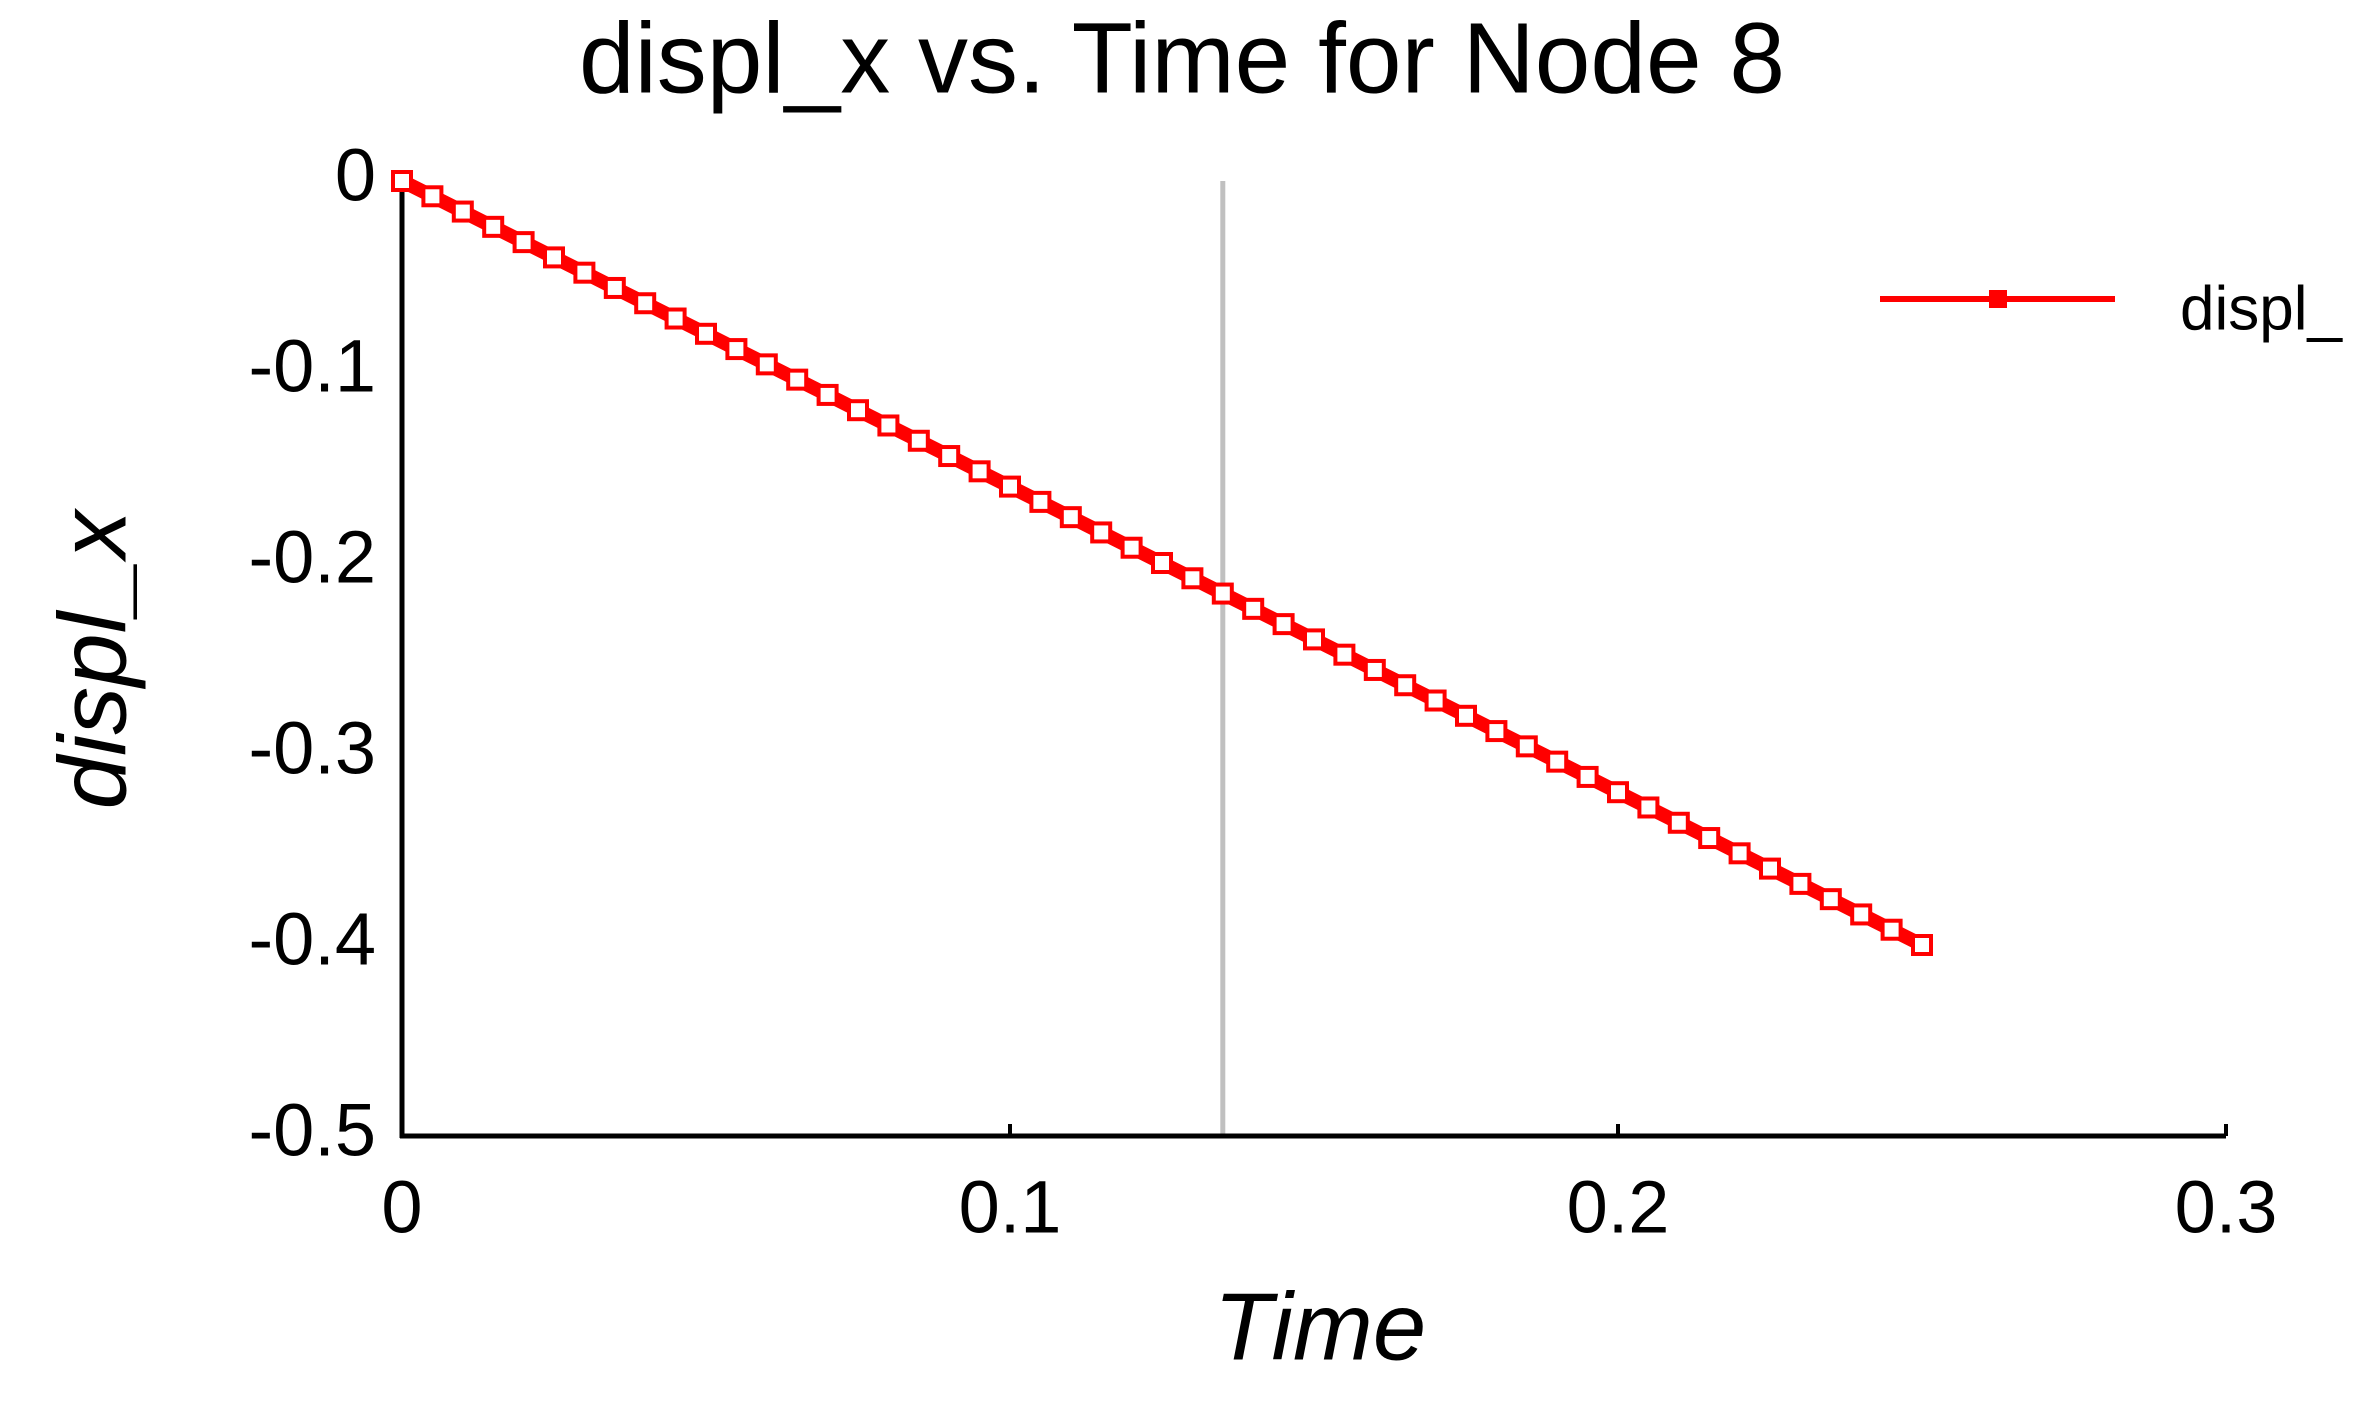 This screenshot has height=1404, width=2380. What do you see at coordinates (1182, 58) in the screenshot?
I see `chart-title: displ_x vs. Time for Node 8` at bounding box center [1182, 58].